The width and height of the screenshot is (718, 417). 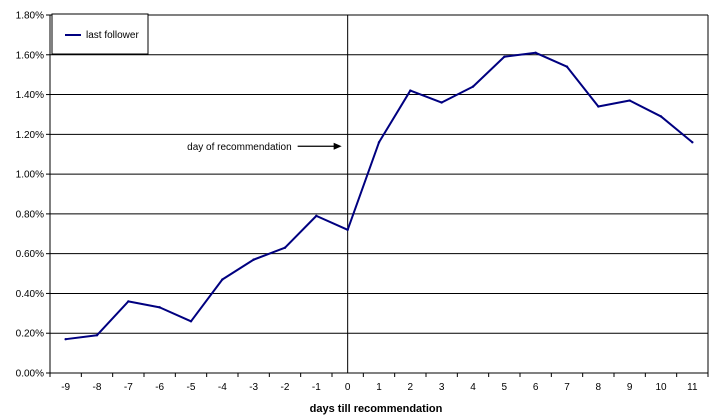 What do you see at coordinates (191, 387) in the screenshot?
I see `x-tick-label: -5` at bounding box center [191, 387].